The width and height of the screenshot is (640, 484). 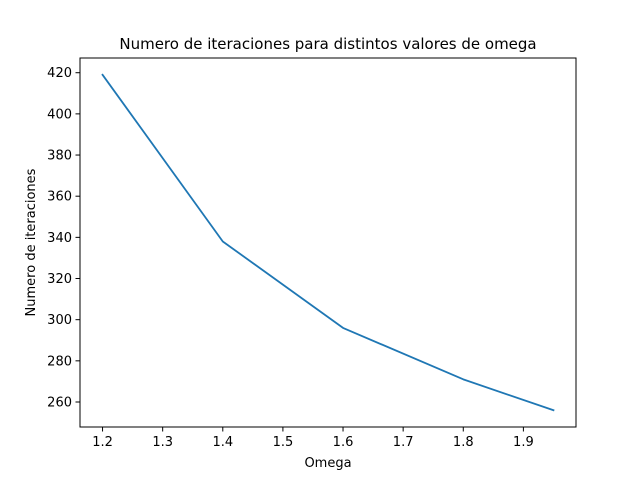 What do you see at coordinates (59, 156) in the screenshot?
I see `y-tick-label: 380` at bounding box center [59, 156].